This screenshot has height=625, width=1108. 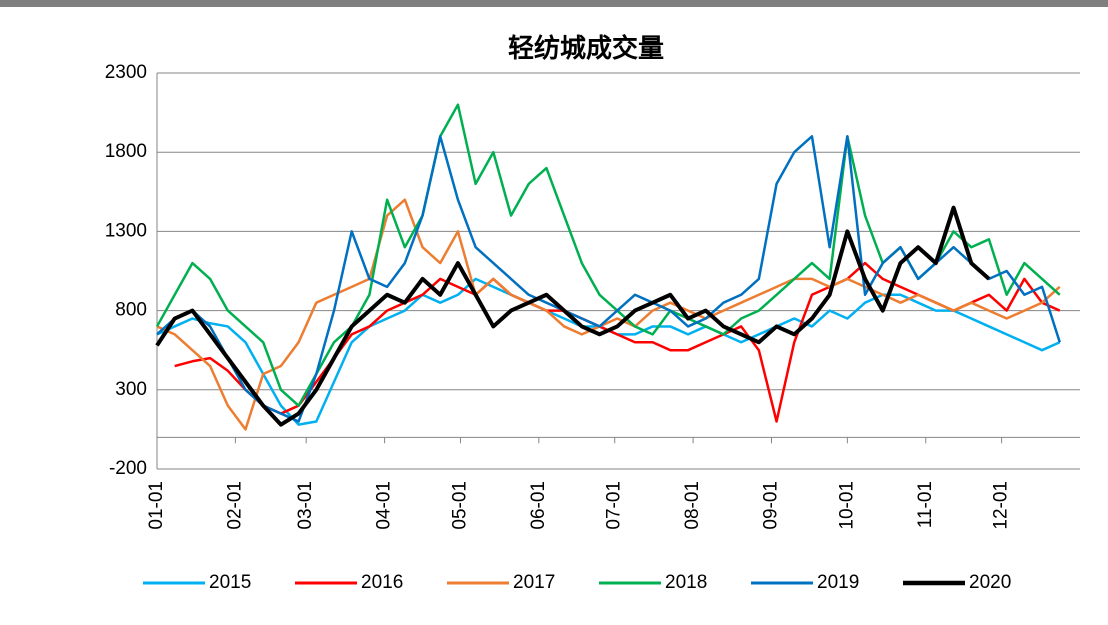 I want to click on top-bar, so click(x=554, y=3).